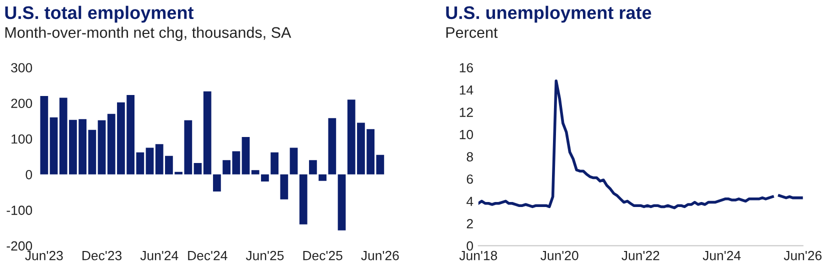  What do you see at coordinates (469, 179) in the screenshot?
I see `y-tick-label: 6` at bounding box center [469, 179].